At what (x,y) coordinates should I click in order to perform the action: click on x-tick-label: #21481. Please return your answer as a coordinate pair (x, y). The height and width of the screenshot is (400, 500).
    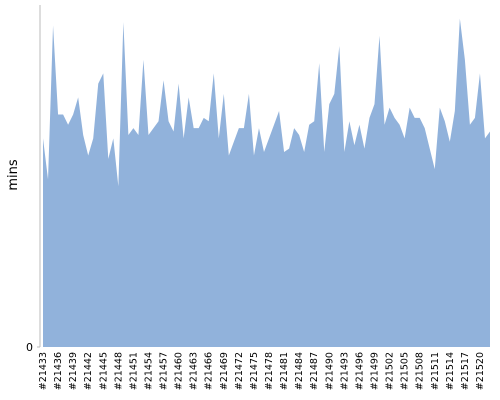
    Looking at the image, I should click on (284, 371).